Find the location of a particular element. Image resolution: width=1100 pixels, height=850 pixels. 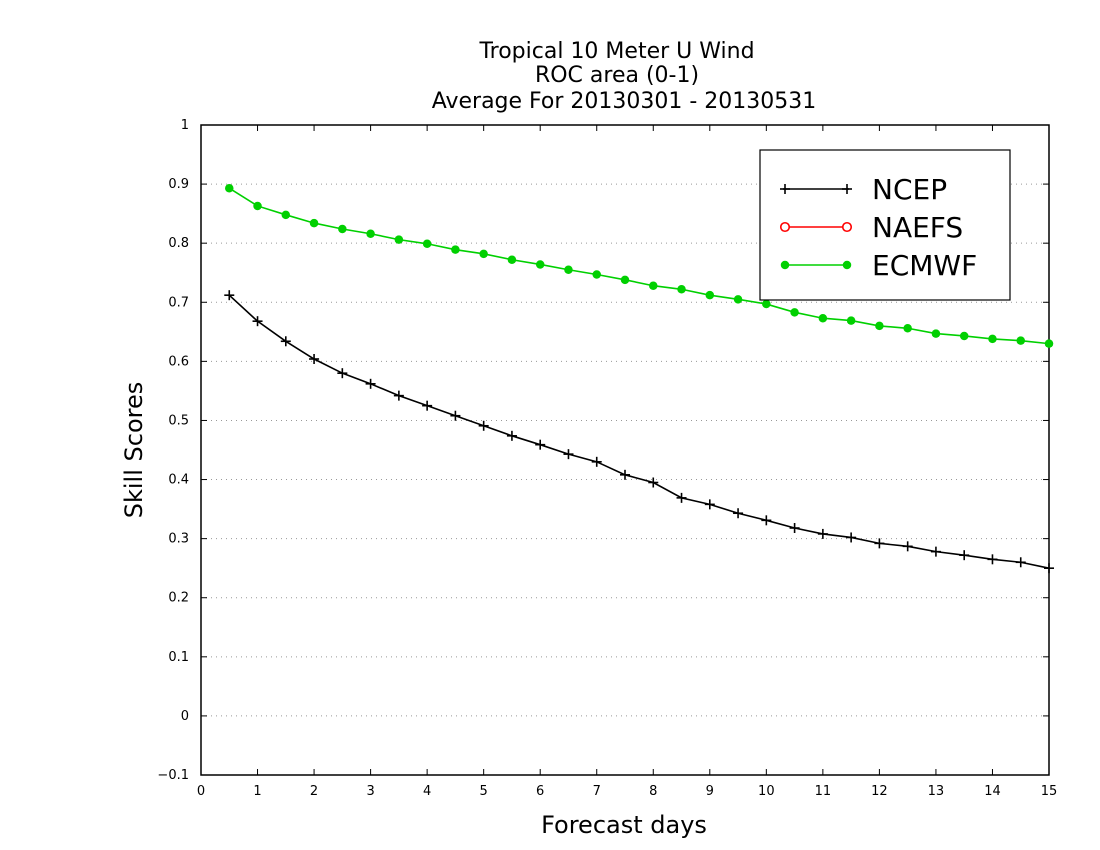

y-tick-label: 0.1 is located at coordinates (178, 657).